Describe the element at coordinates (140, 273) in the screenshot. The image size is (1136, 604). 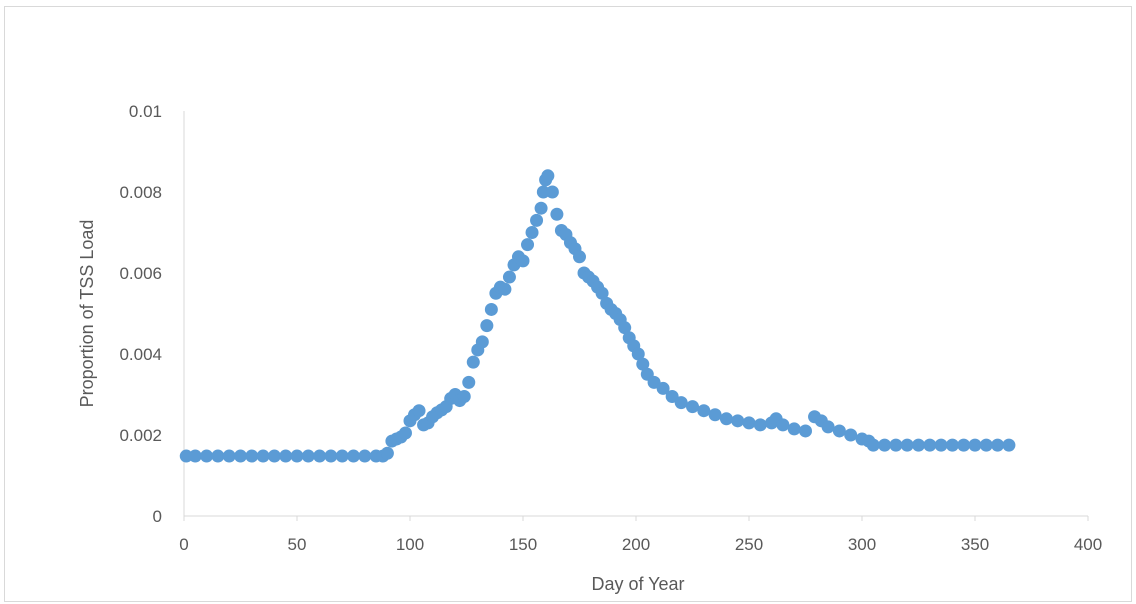
I see `y-tick-label: 0.006` at that location.